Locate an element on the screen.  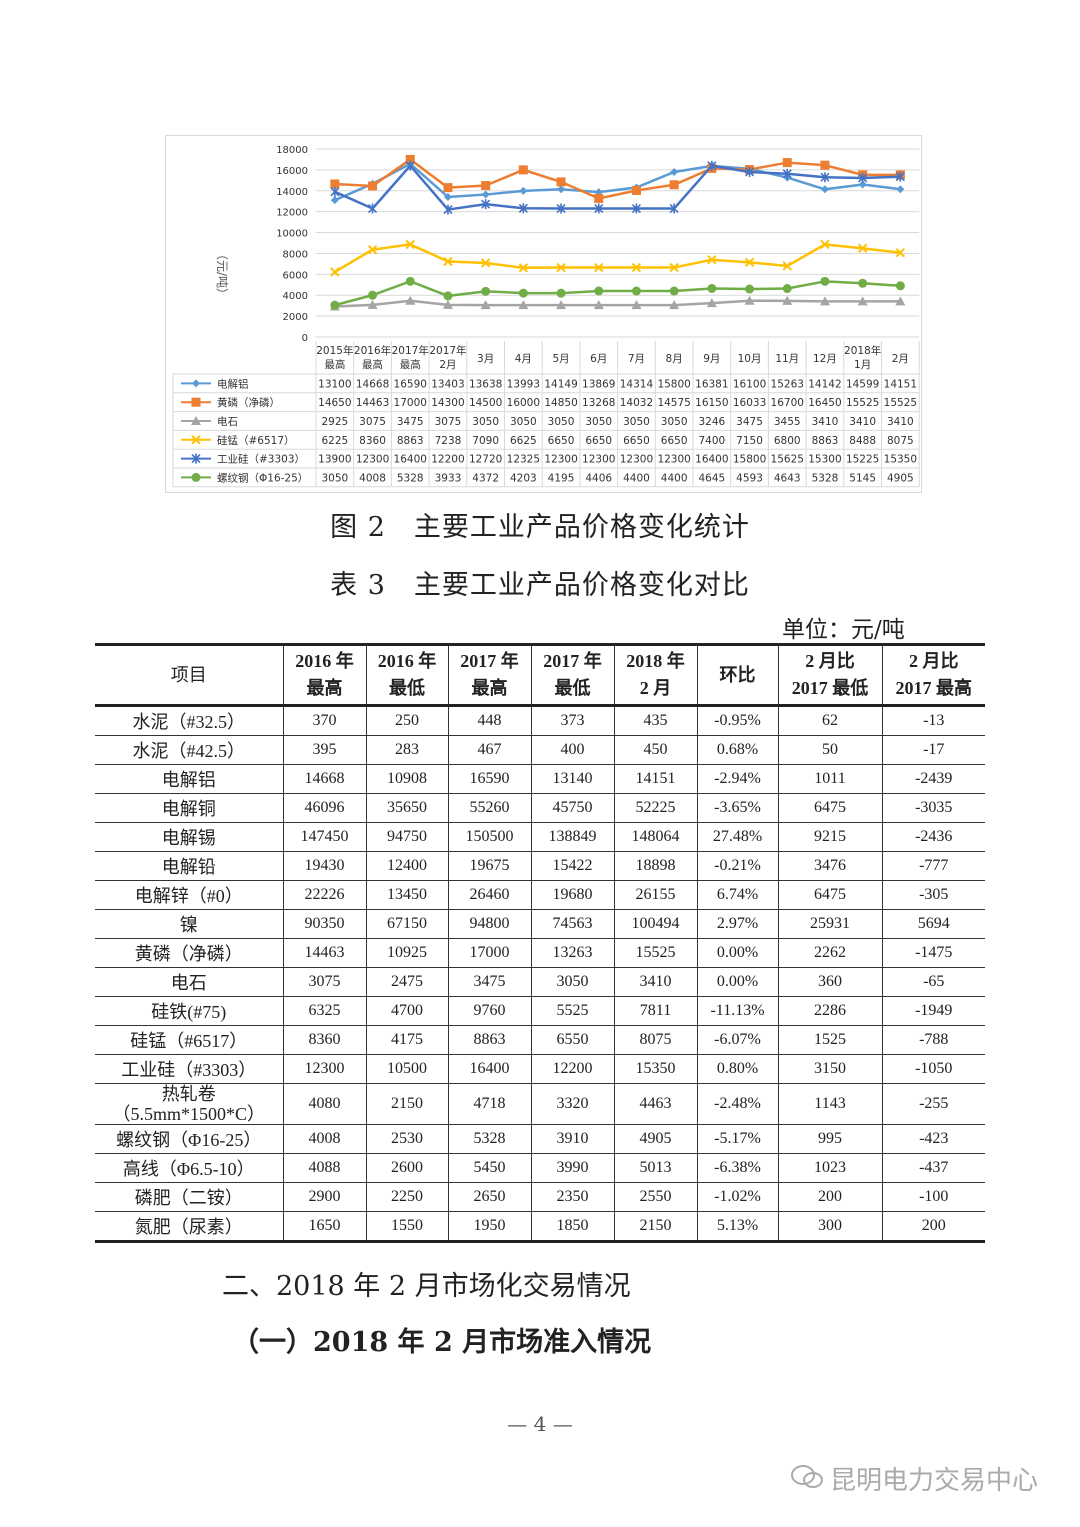
table-cell: 67150 is located at coordinates (407, 924).